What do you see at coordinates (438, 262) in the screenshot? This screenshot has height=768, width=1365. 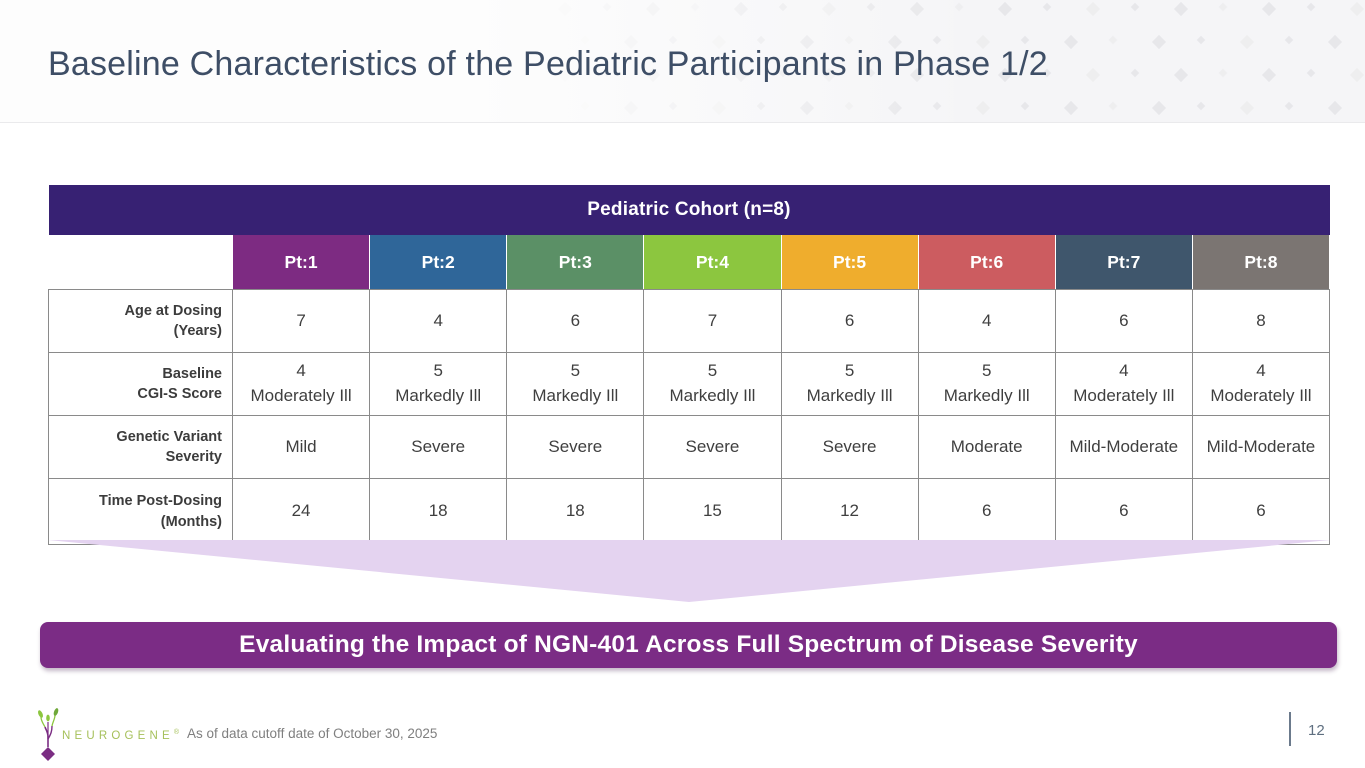 I see `patient-header-2: Pt:2` at bounding box center [438, 262].